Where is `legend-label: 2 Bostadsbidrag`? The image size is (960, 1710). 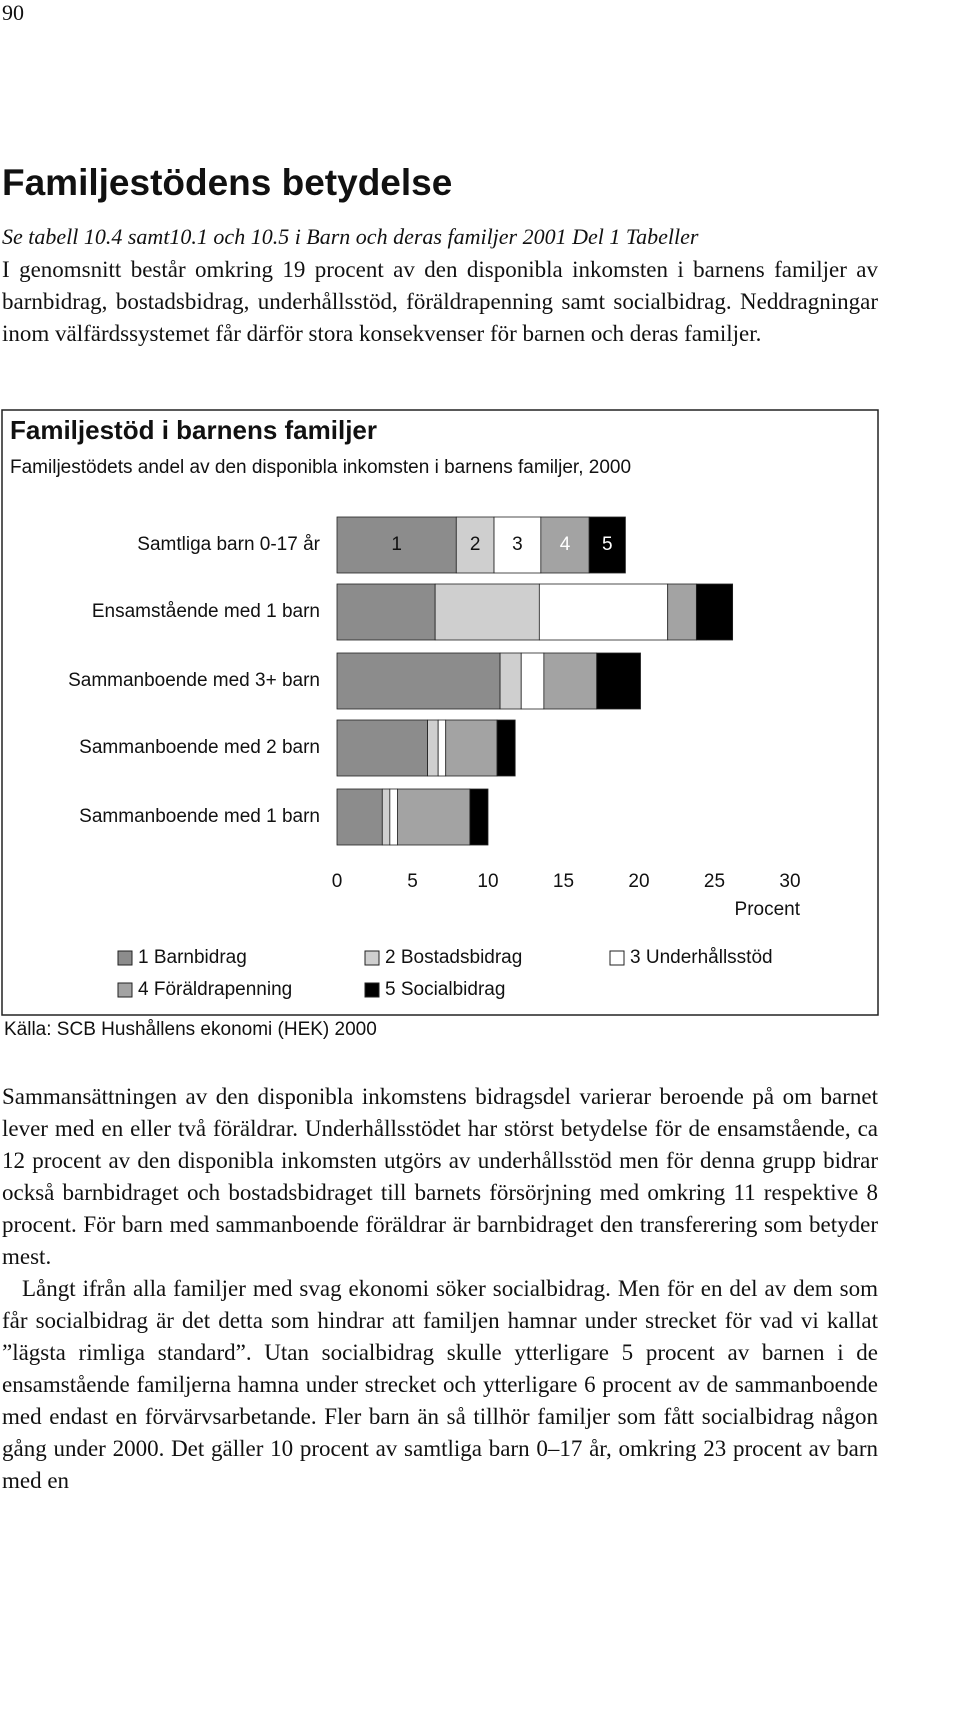 legend-label: 2 Bostadsbidrag is located at coordinates (453, 957).